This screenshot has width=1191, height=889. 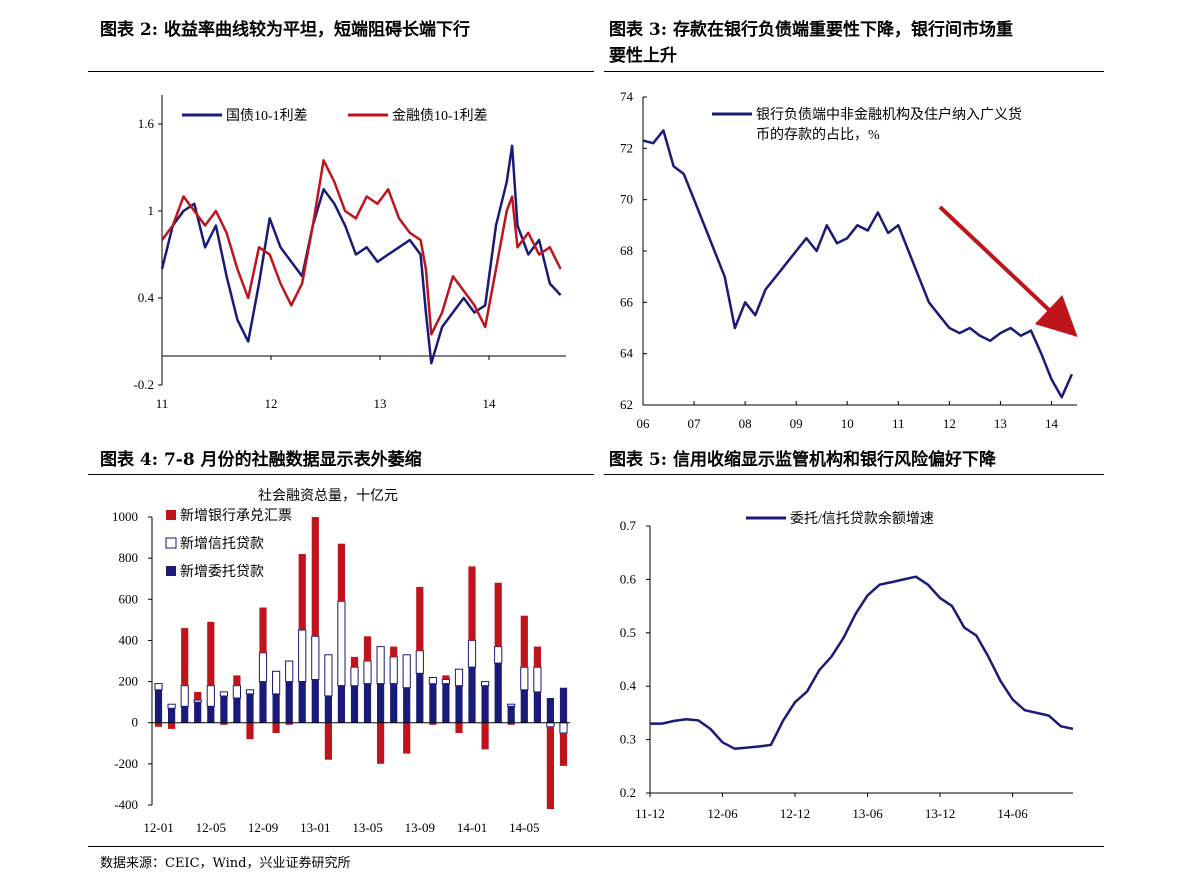 I want to click on chart2-title: 图表 2: 收益率曲线较为平坦，短端阻碍长端下行, so click(x=285, y=30).